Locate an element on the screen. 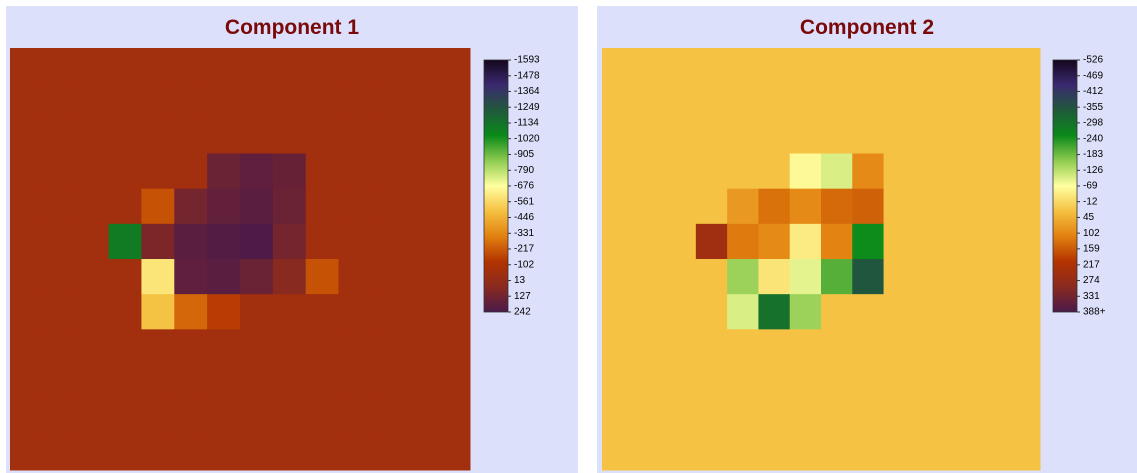 This screenshot has height=473, width=1137. colorbar-tick-label: 242 is located at coordinates (522, 312).